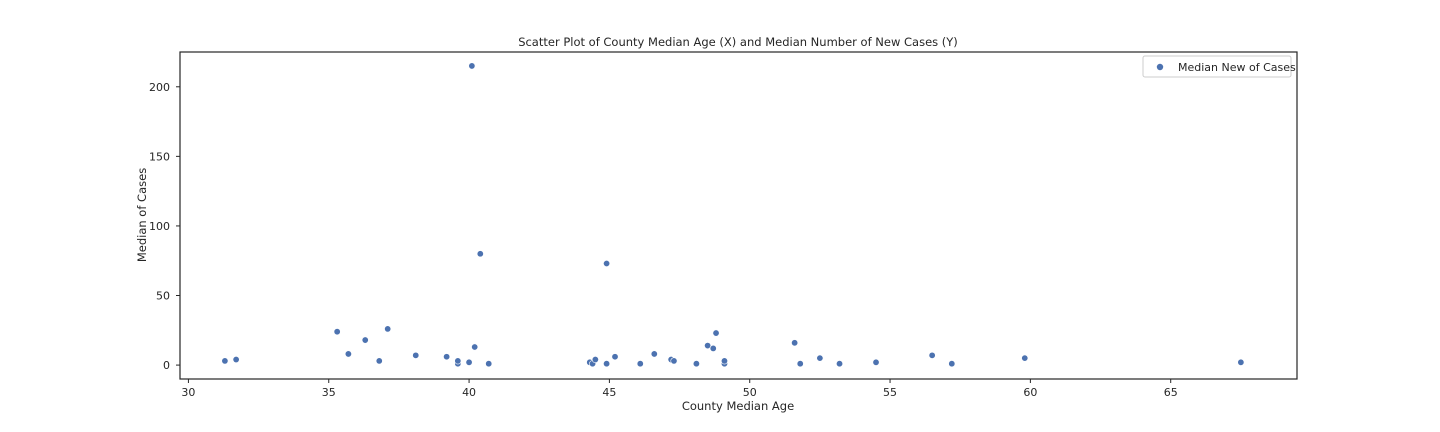 The height and width of the screenshot is (432, 1440). Describe the element at coordinates (1160, 67) in the screenshot. I see `legend-marker` at that location.